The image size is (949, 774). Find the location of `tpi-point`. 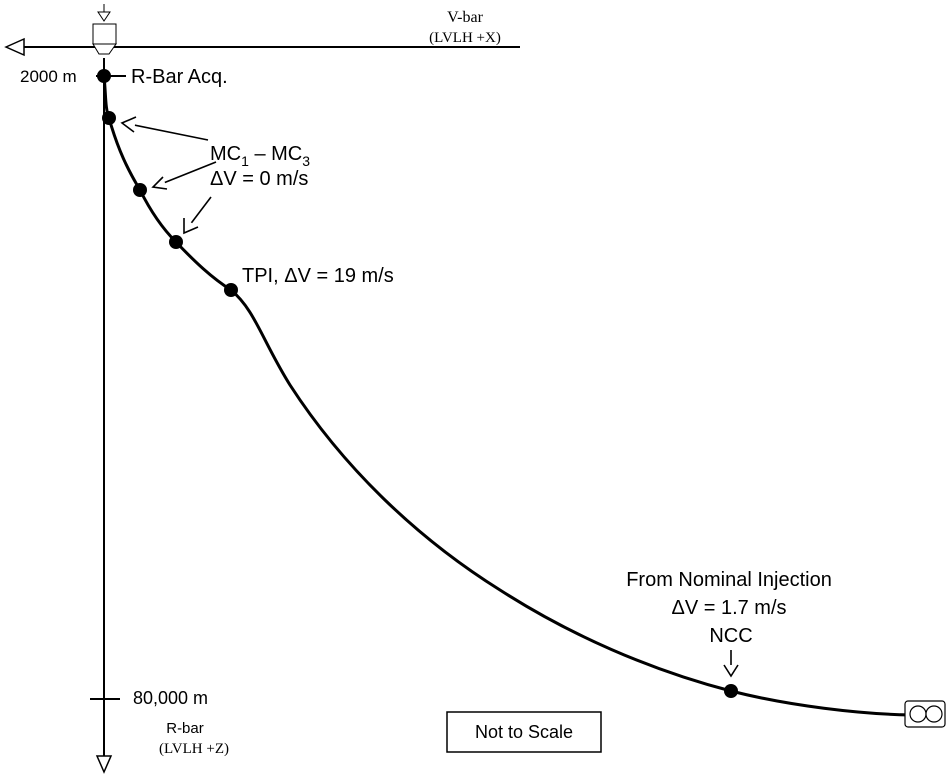

tpi-point is located at coordinates (231, 290).